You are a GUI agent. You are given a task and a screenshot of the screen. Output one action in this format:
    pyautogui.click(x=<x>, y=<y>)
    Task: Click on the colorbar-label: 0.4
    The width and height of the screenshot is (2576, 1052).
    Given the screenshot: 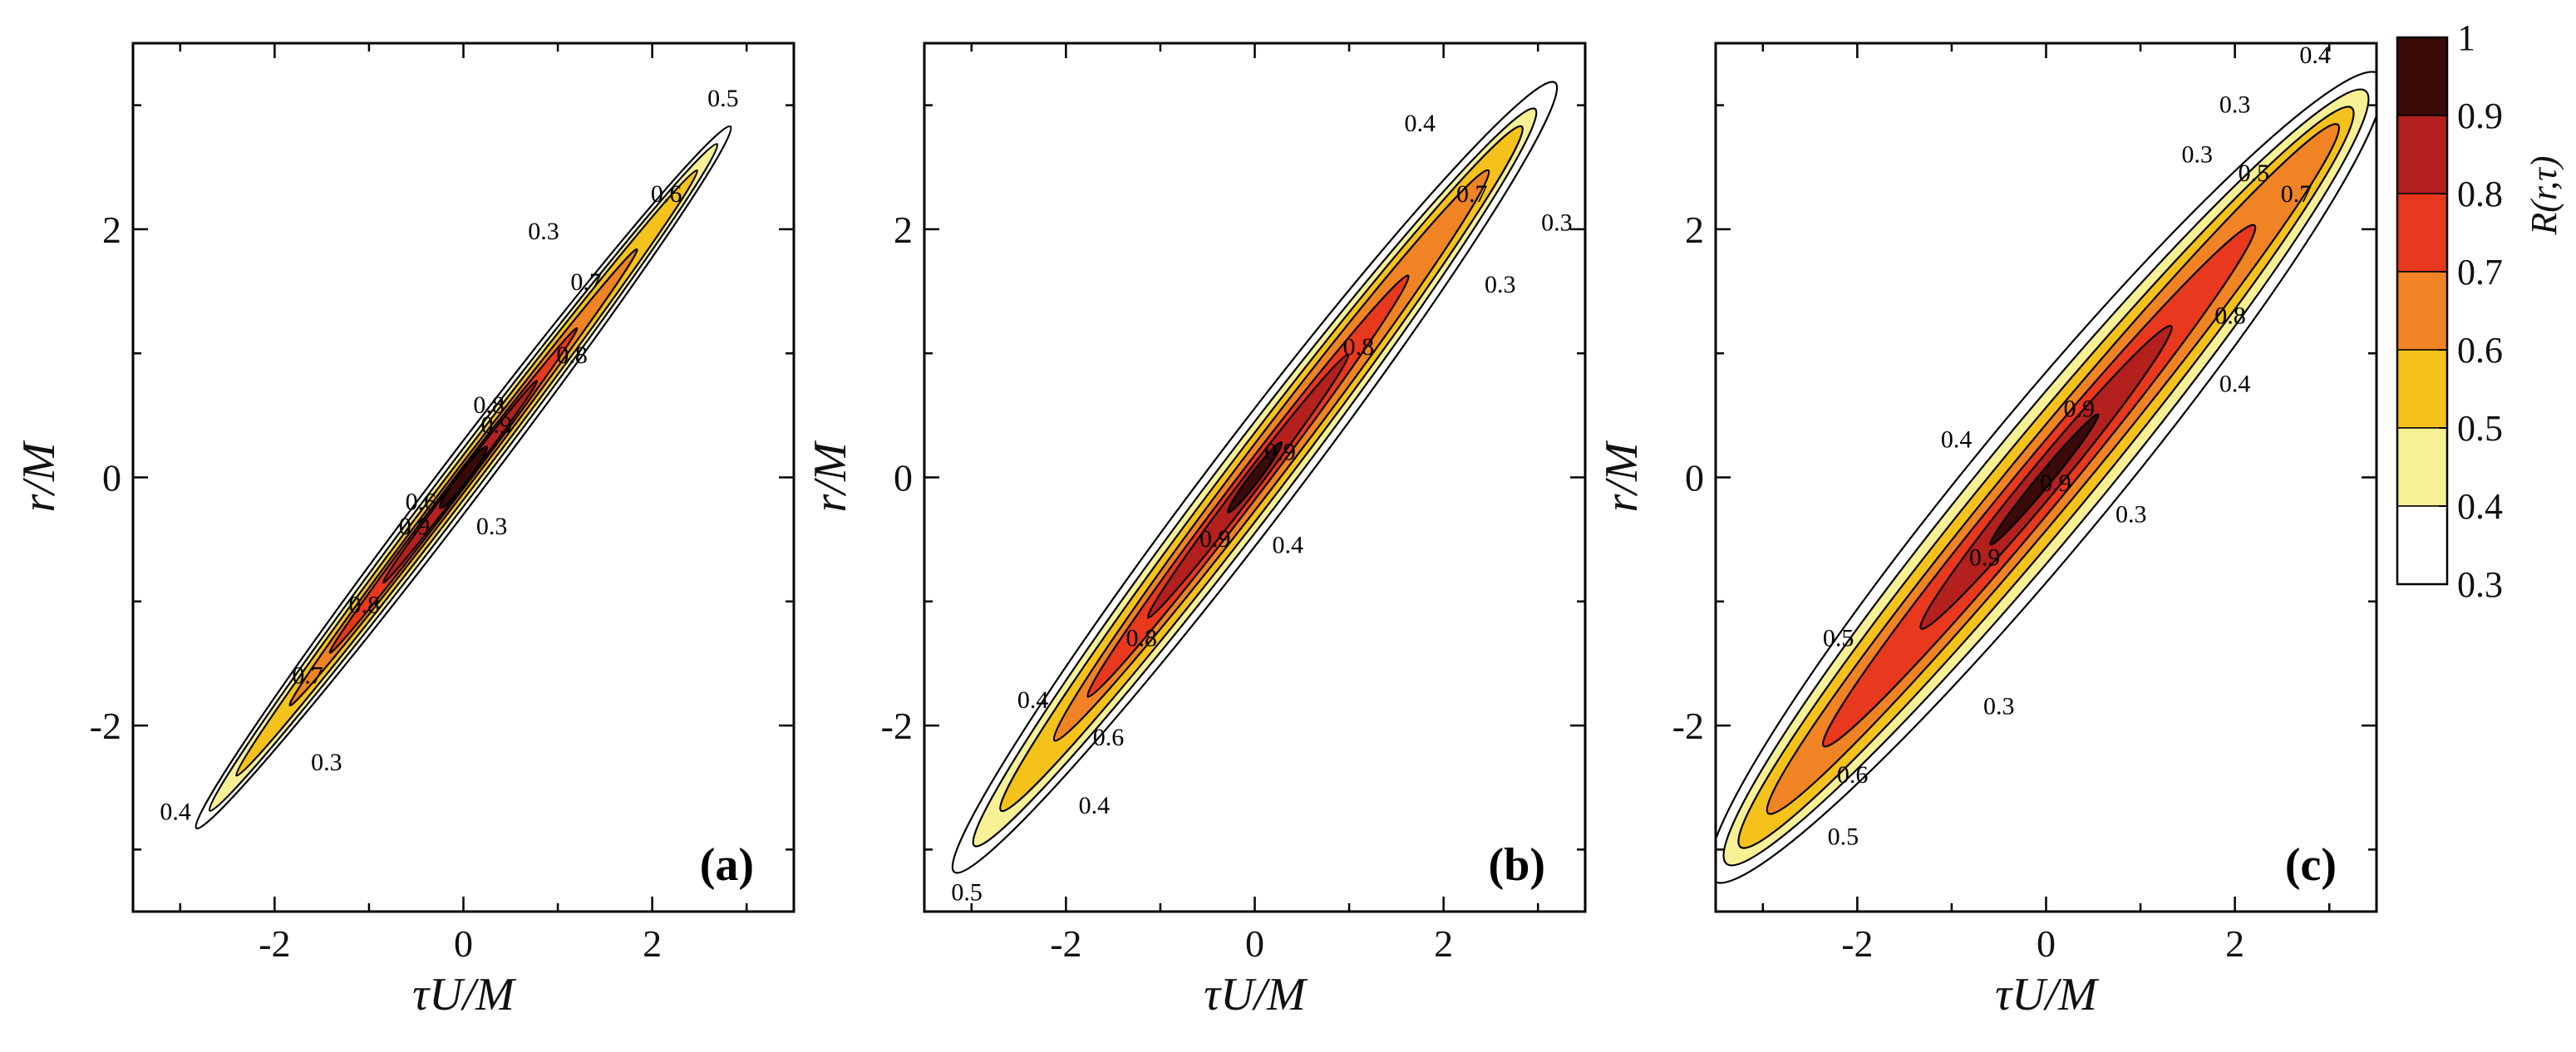 What is the action you would take?
    pyautogui.click(x=2480, y=506)
    